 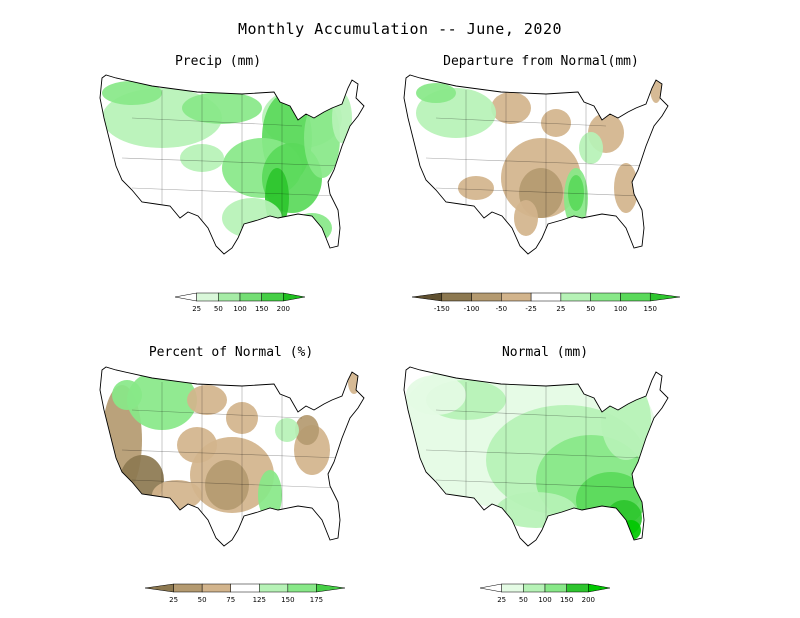 I want to click on panel-title-normal: Normal (mm), so click(x=545, y=352).